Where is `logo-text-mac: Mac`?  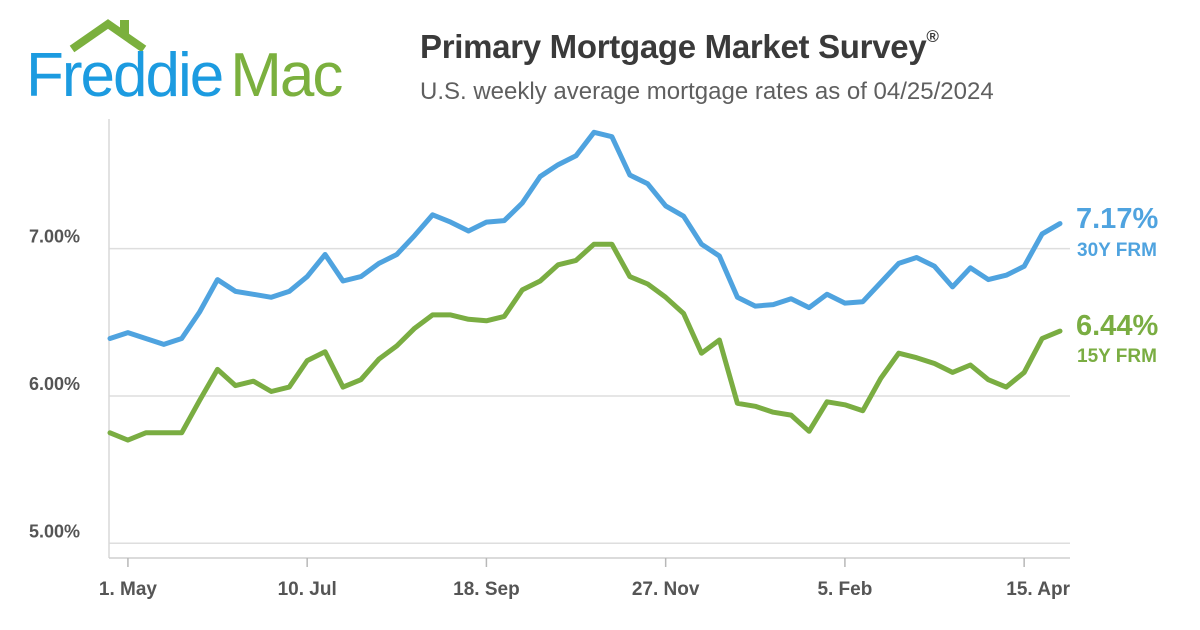
logo-text-mac: Mac is located at coordinates (286, 73).